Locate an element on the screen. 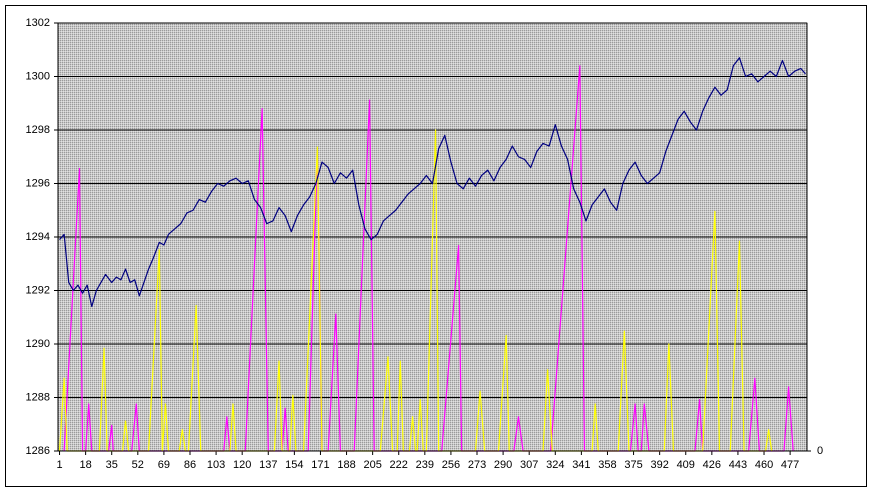 The image size is (873, 493). x-tick-label: 392 is located at coordinates (659, 465).